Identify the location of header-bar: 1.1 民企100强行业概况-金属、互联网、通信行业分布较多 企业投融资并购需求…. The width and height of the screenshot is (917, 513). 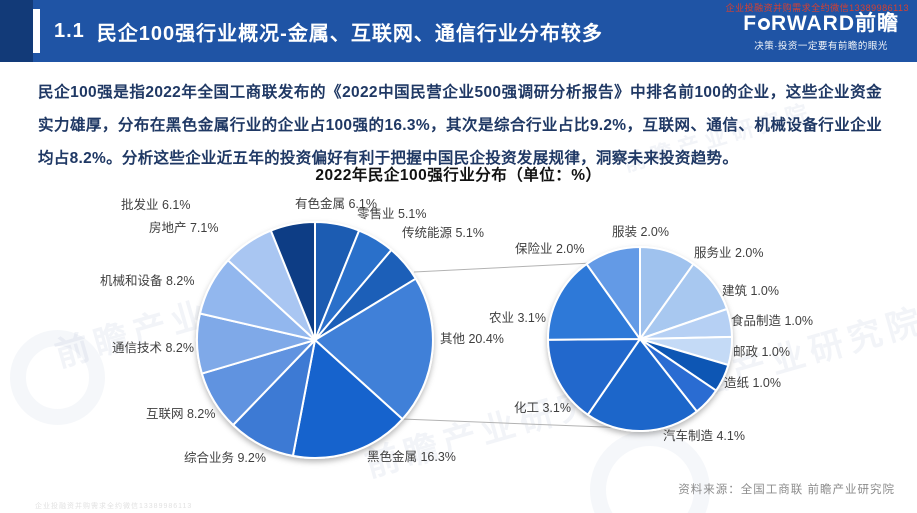
(458, 31).